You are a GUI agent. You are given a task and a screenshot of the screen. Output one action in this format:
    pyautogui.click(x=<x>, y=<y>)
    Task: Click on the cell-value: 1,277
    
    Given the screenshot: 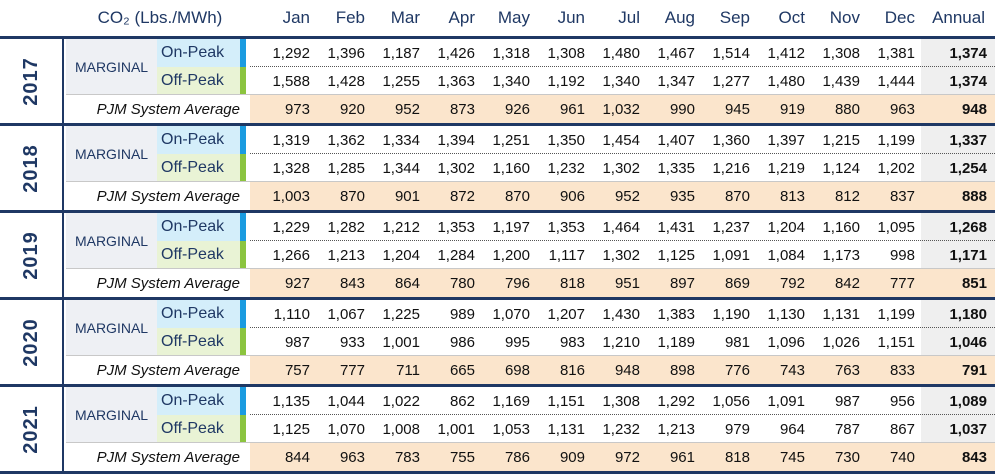 What is the action you would take?
    pyautogui.click(x=731, y=81)
    